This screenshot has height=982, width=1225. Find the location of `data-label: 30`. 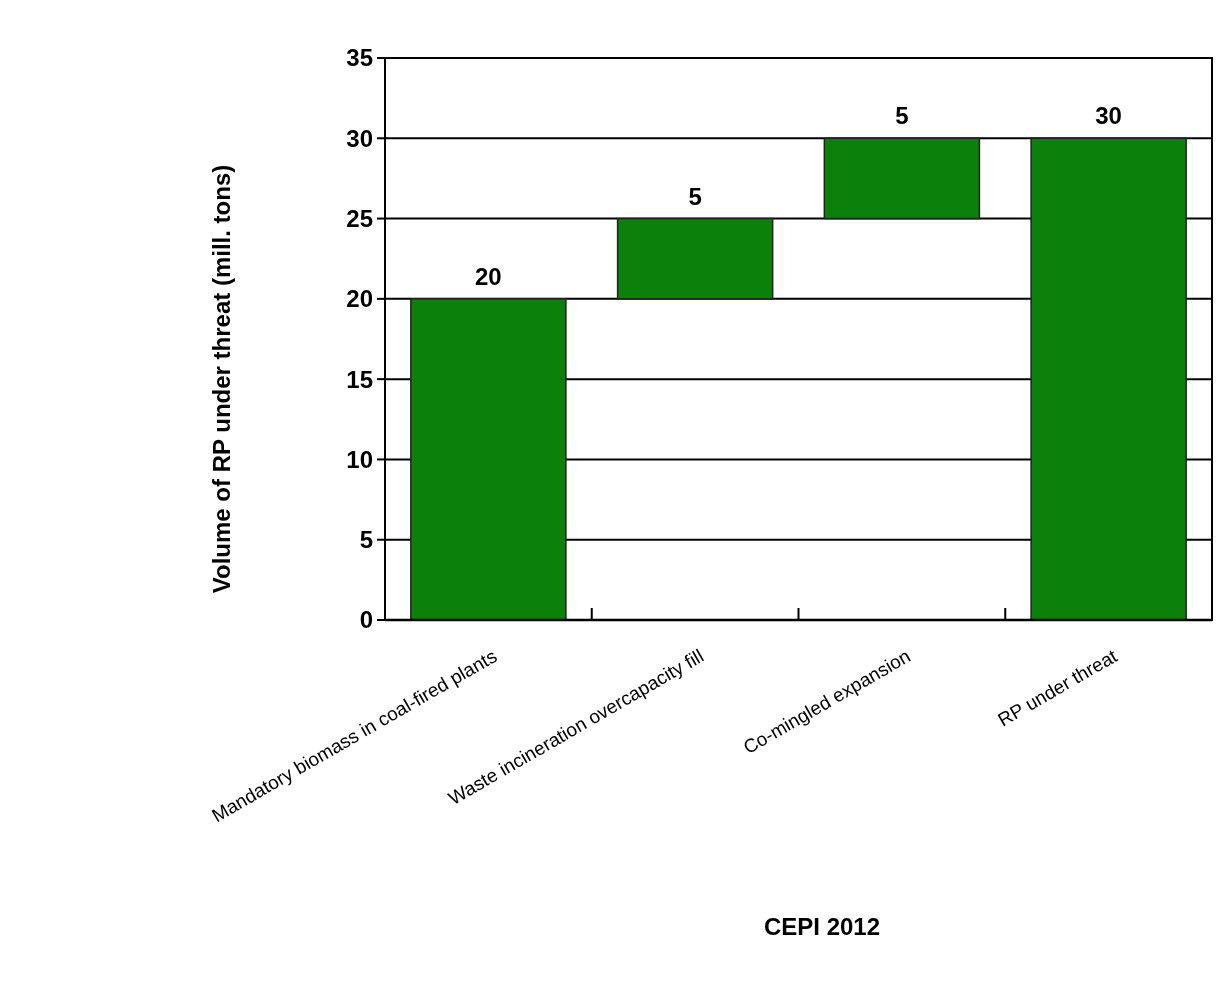

data-label: 30 is located at coordinates (1108, 116).